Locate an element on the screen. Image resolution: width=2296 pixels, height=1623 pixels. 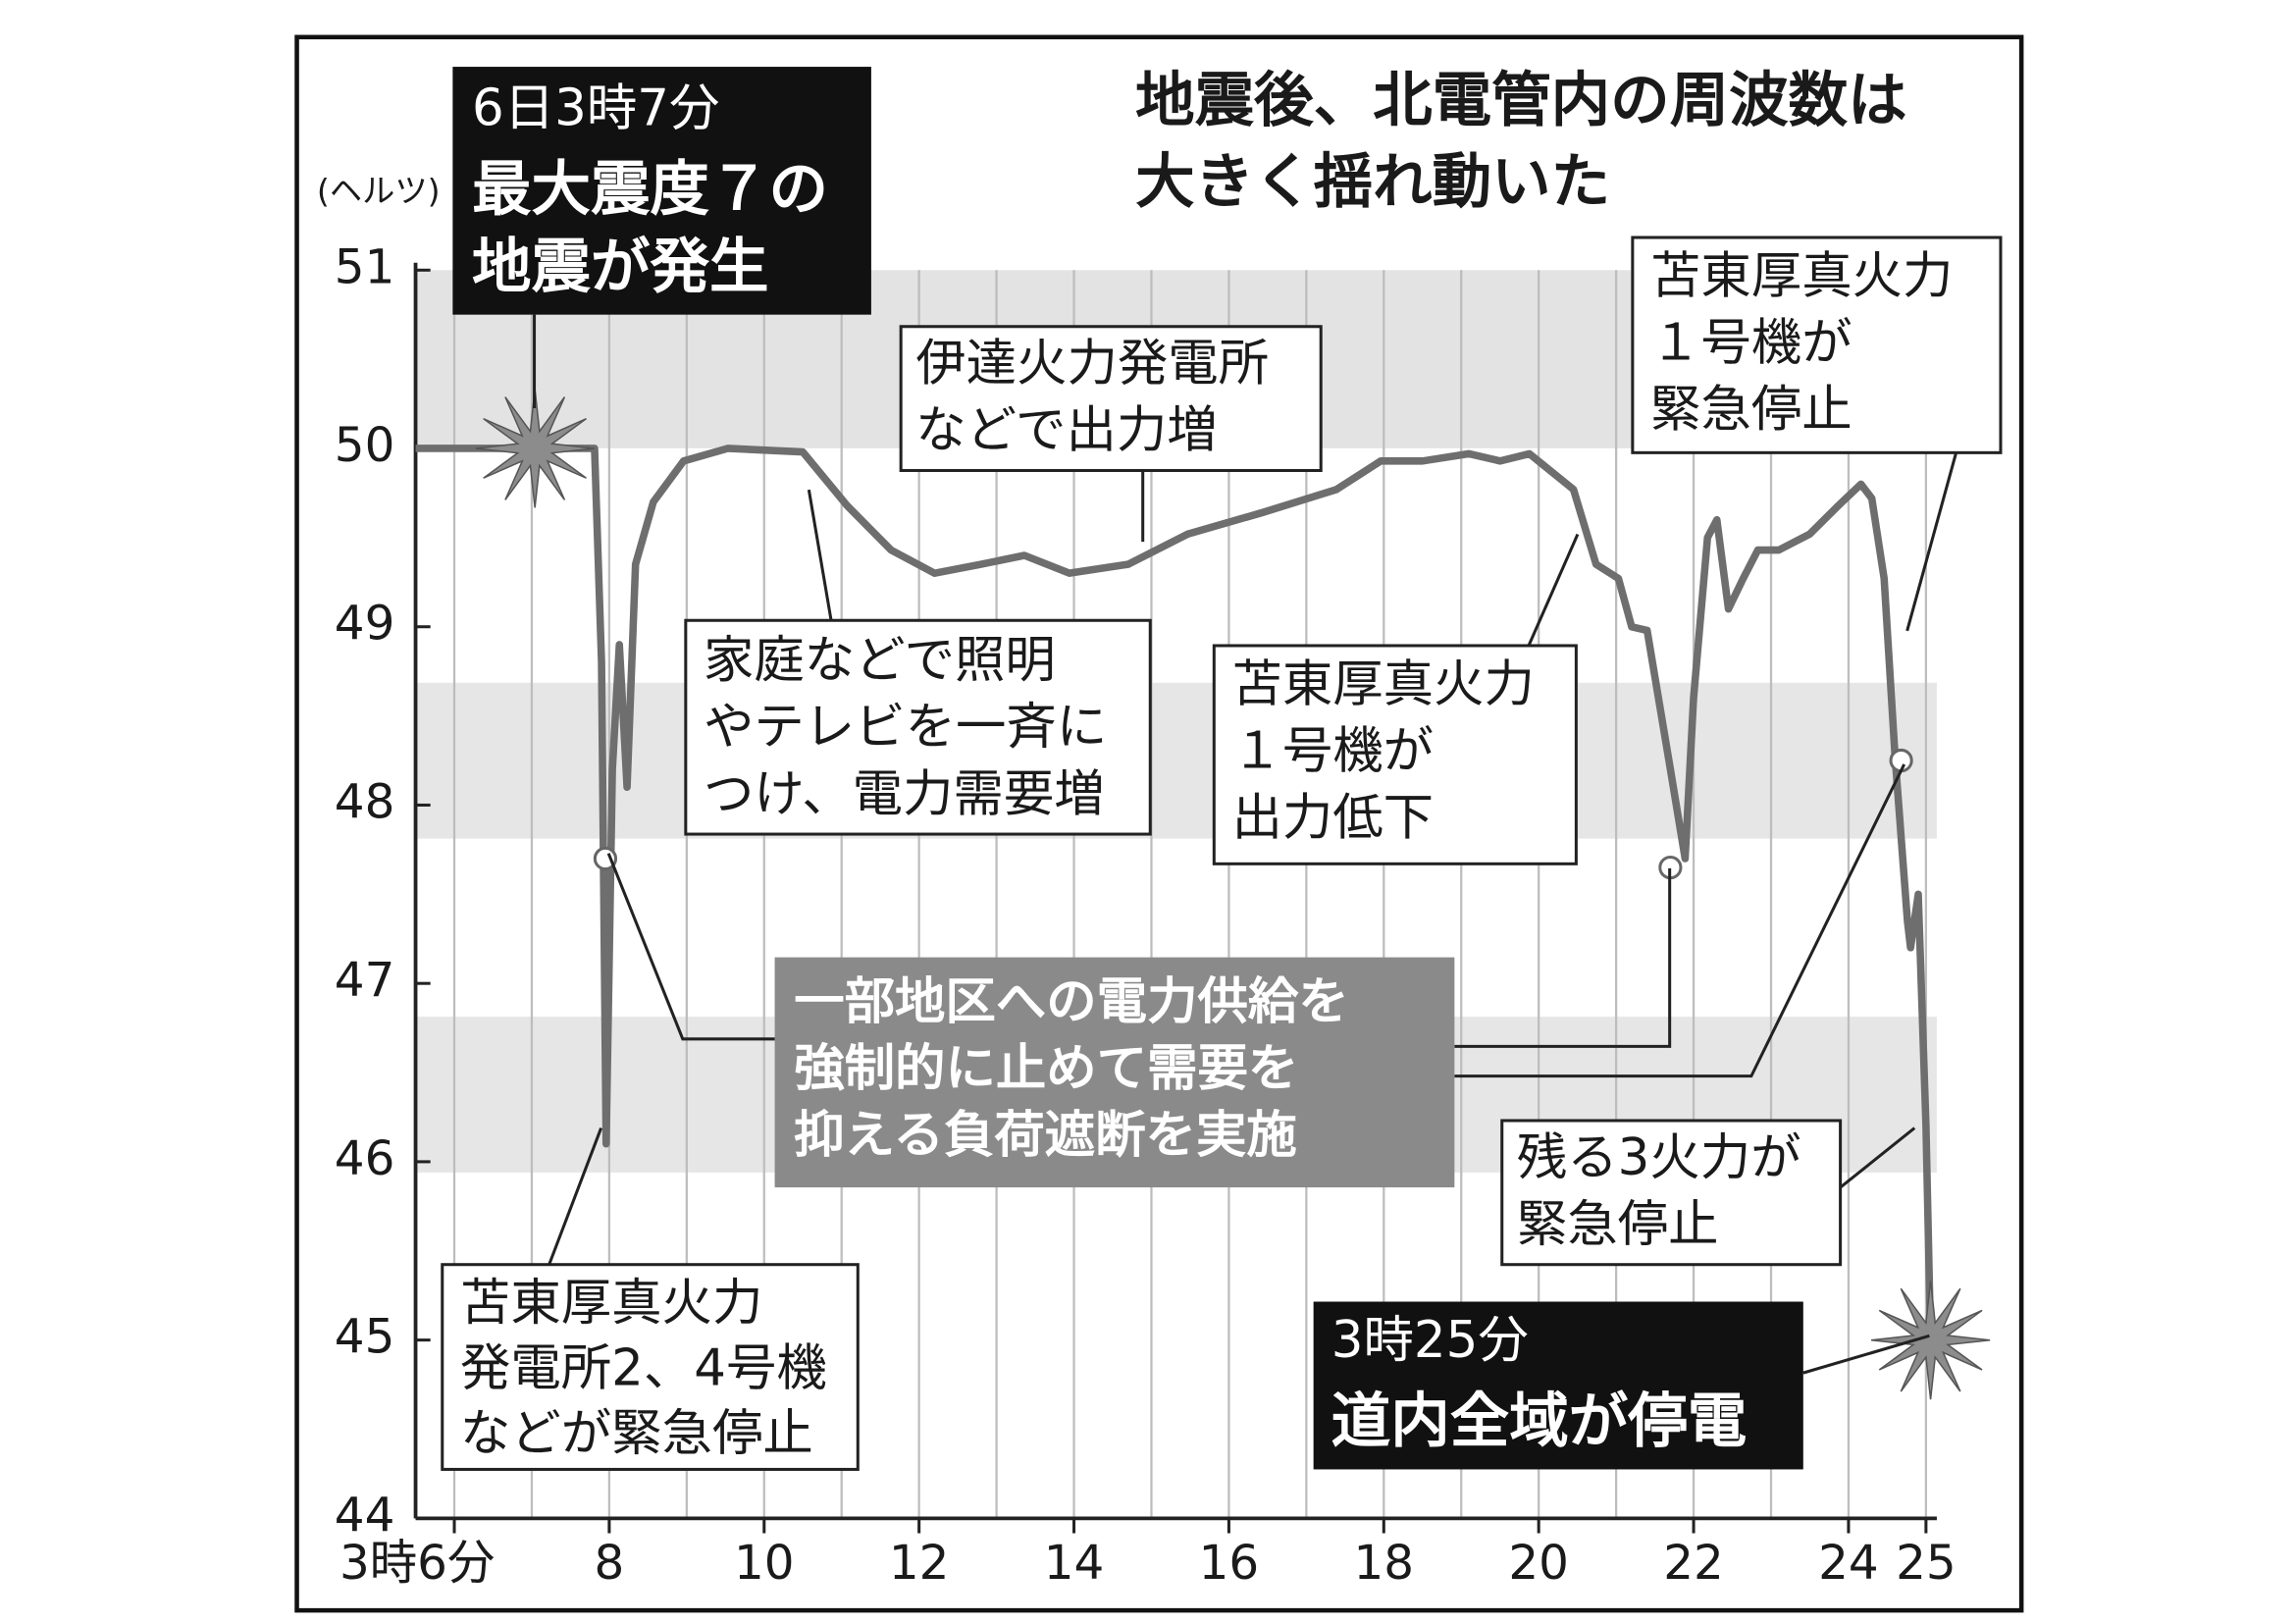
annotation-text: 道内全域が停電 is located at coordinates (1539, 1421).